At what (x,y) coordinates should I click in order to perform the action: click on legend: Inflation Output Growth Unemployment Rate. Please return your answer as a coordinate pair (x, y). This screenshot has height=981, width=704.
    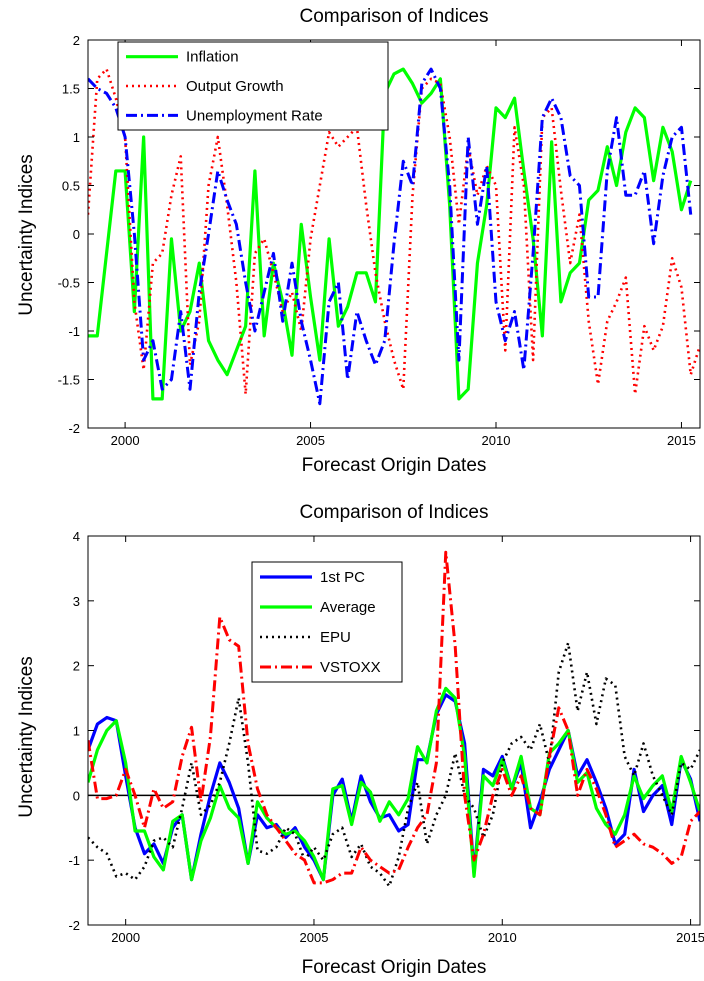
    Looking at the image, I should click on (253, 86).